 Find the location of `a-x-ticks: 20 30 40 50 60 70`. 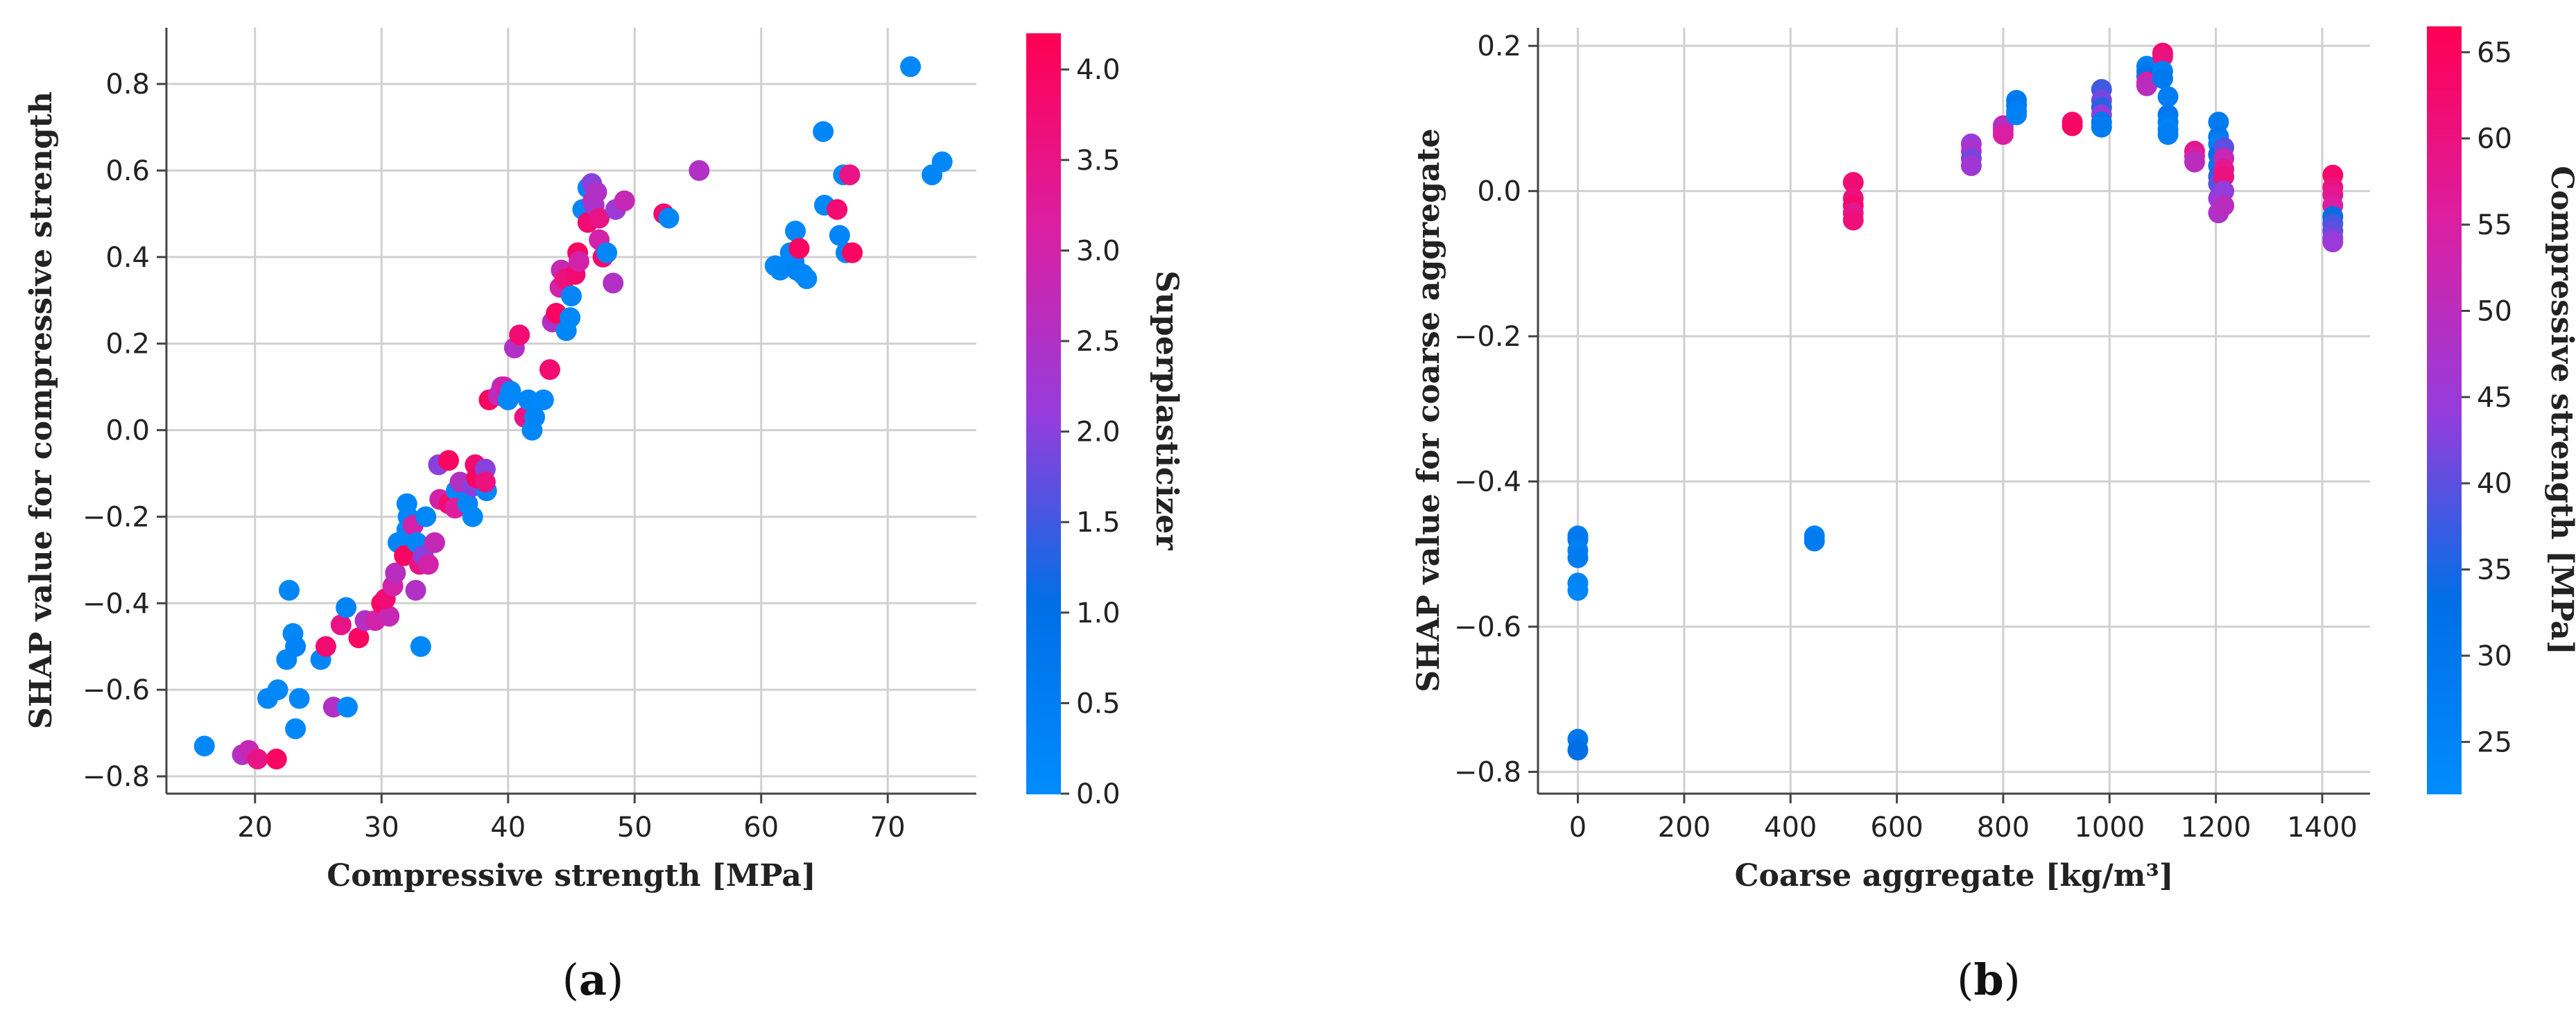

a-x-ticks: 20 30 40 50 60 70 is located at coordinates (571, 819).